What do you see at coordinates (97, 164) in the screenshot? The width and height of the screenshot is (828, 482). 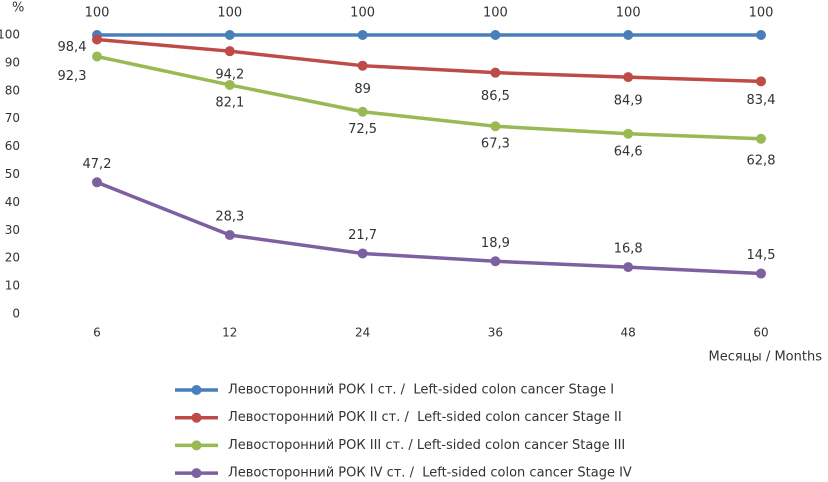 I see `data-label: 47,2` at bounding box center [97, 164].